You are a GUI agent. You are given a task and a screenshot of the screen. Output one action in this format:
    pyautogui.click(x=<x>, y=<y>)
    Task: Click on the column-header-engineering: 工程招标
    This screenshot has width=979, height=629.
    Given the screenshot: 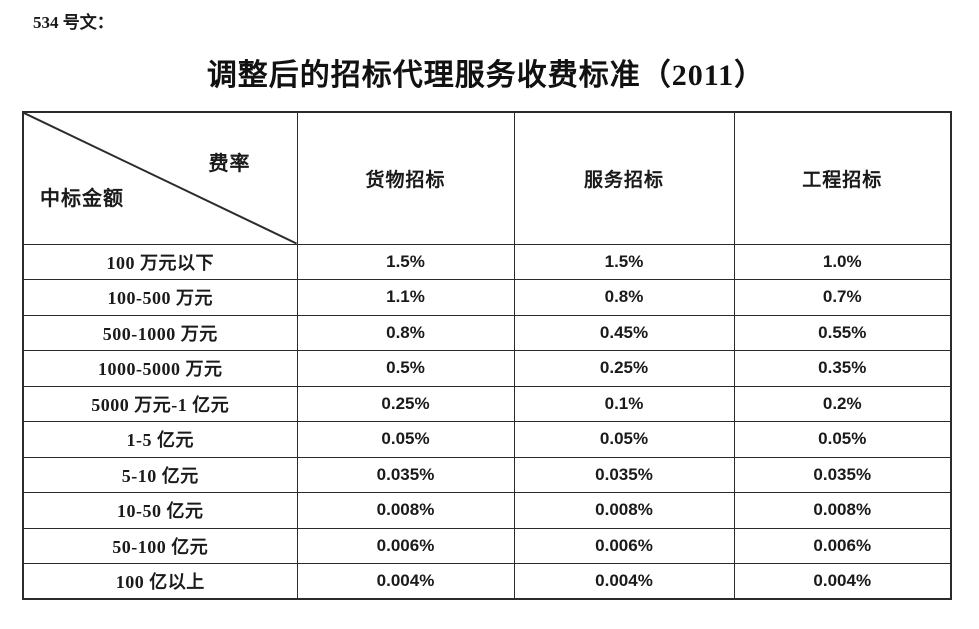 What is the action you would take?
    pyautogui.click(x=842, y=178)
    